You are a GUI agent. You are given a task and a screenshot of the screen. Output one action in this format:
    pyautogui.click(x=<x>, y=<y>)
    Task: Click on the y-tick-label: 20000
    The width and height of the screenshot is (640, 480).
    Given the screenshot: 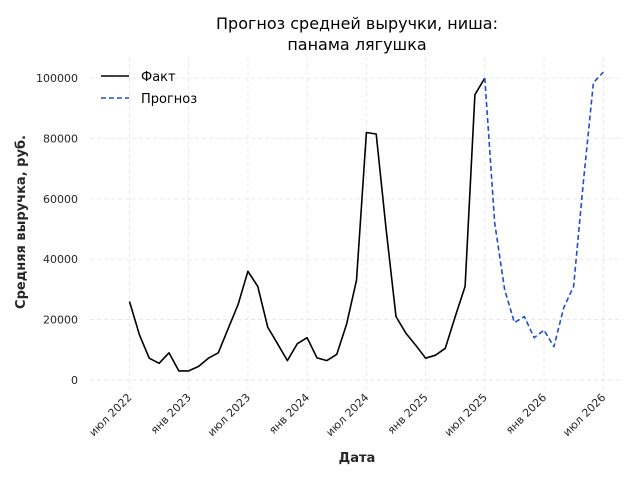 What is the action you would take?
    pyautogui.click(x=60, y=320)
    